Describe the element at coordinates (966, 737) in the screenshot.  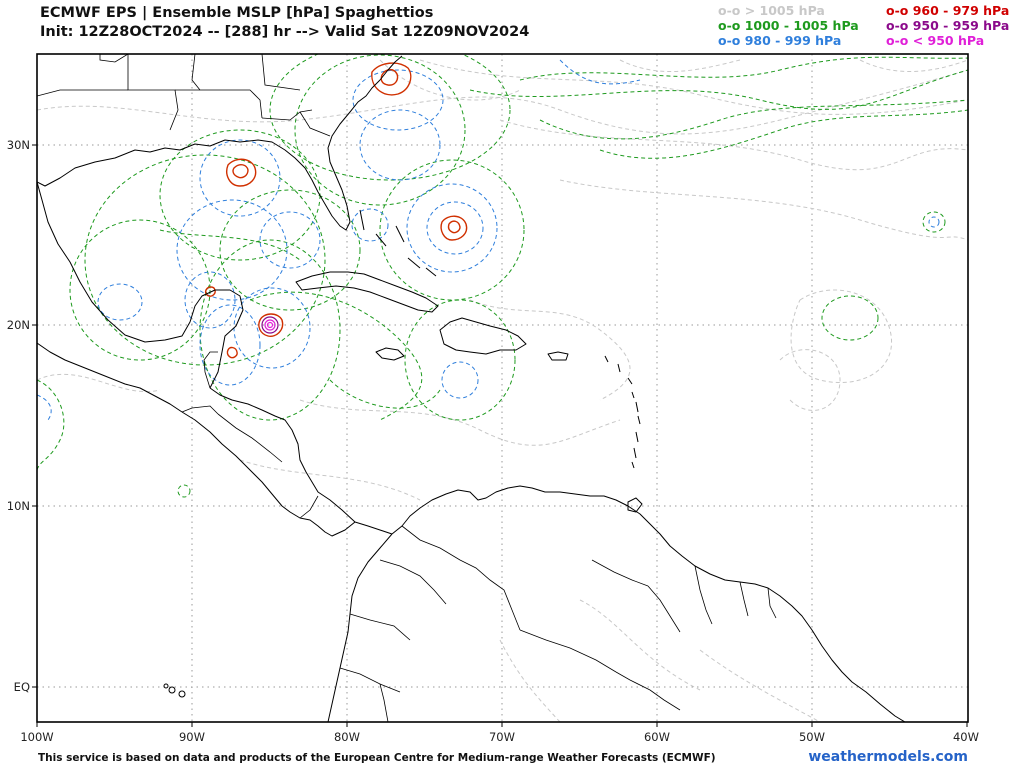
I see `lon-label-40w: 40W` at that location.